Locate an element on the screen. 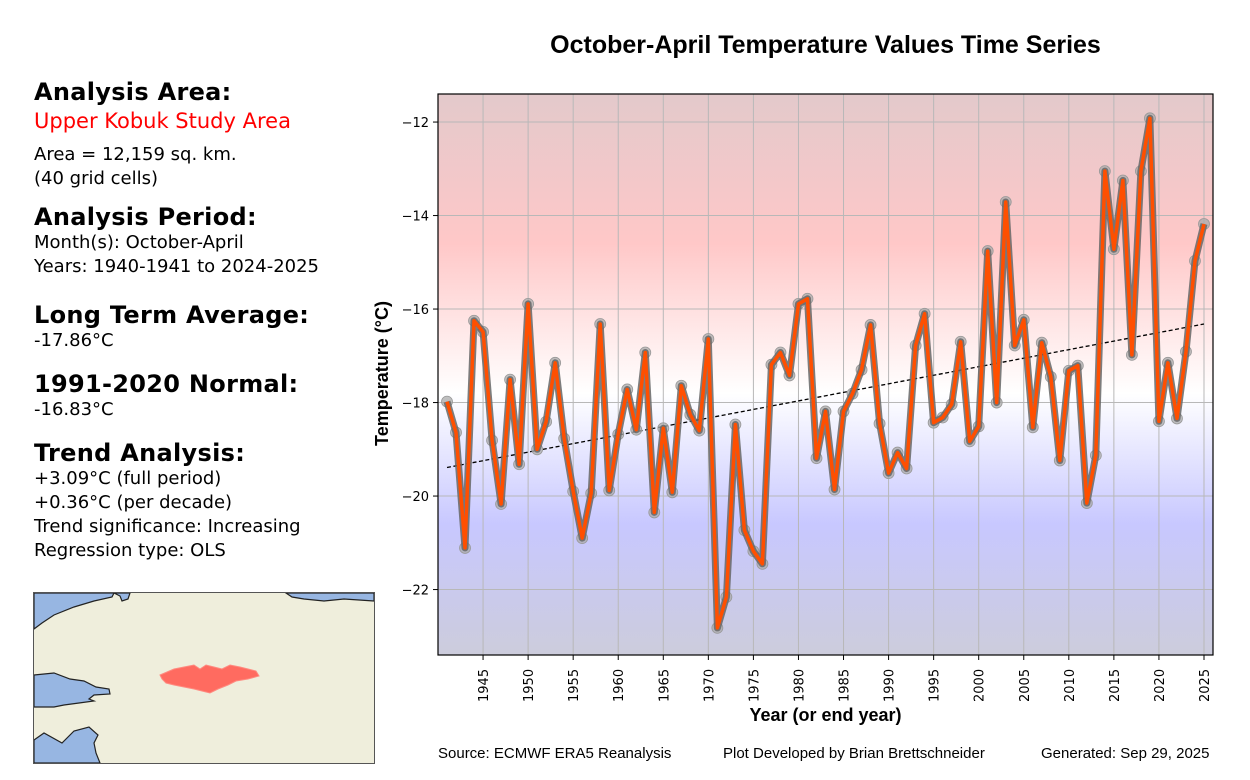 The image size is (1250, 780). y-tick-label: −14 is located at coordinates (415, 217).